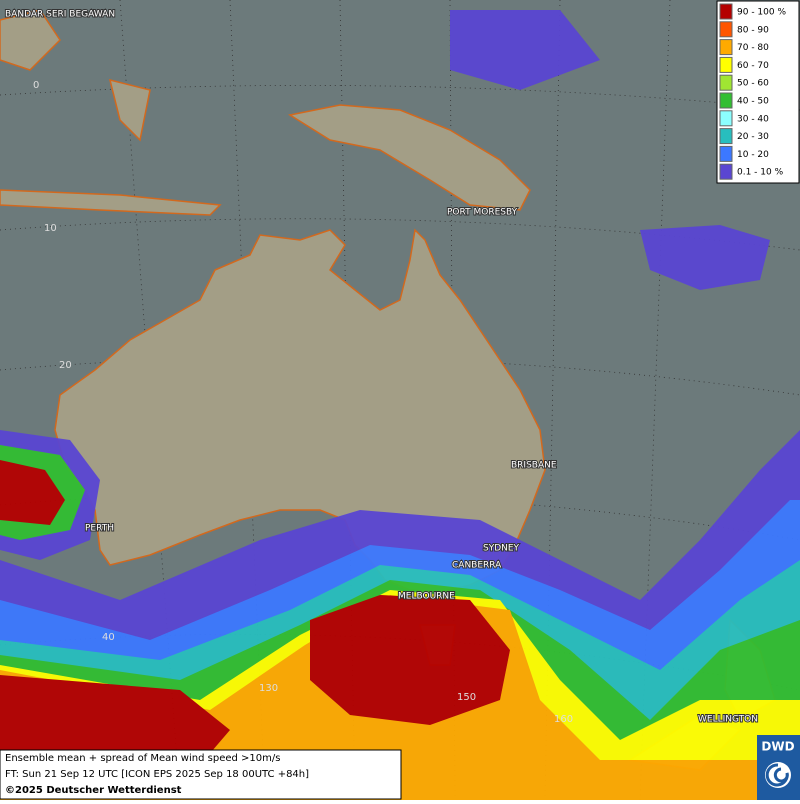  Describe the element at coordinates (753, 102) in the screenshot. I see `legend-label: 40 - 50` at that location.